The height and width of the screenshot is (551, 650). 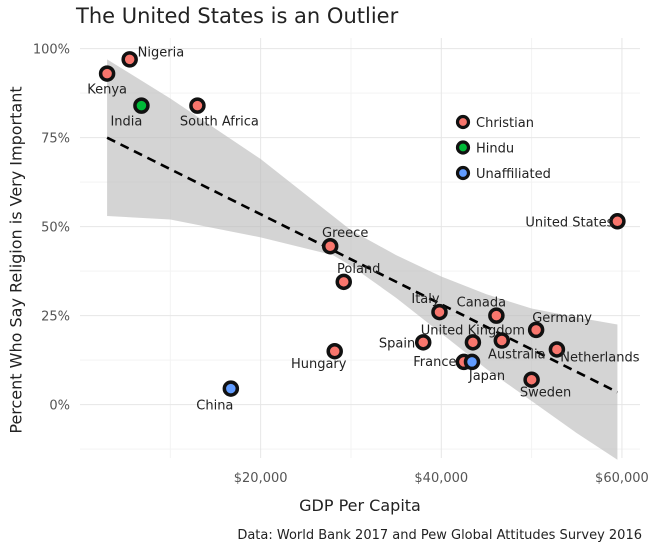 What do you see at coordinates (59, 406) in the screenshot?
I see `y-tick-label: 0%` at bounding box center [59, 406].